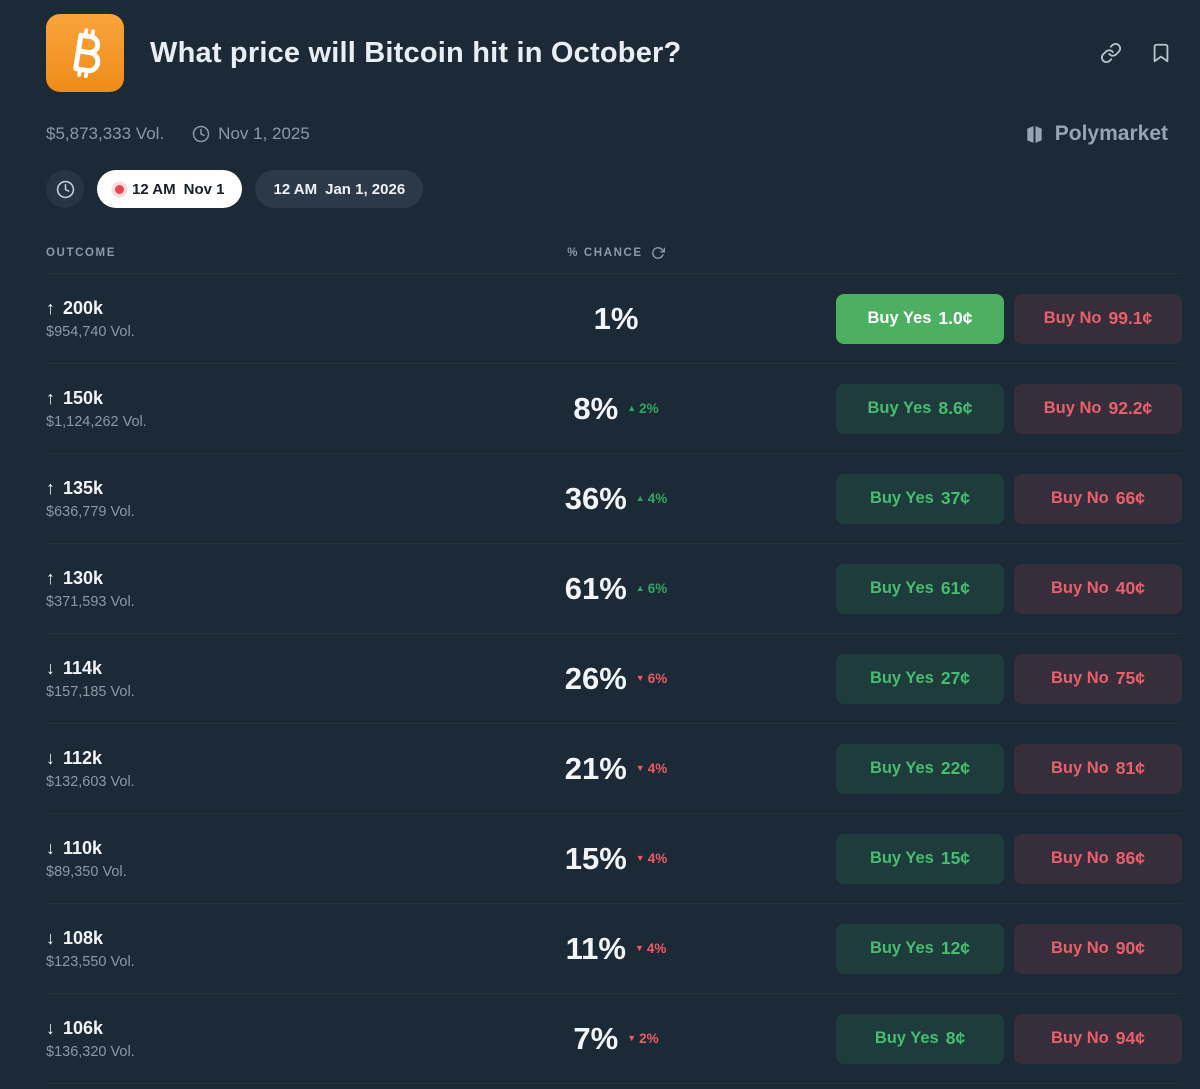  Describe the element at coordinates (614, 859) in the screenshot. I see `table-row: ↓ 110k $89,350 Vol. 15% ▼ 4% Buy Yes 15¢` at that location.